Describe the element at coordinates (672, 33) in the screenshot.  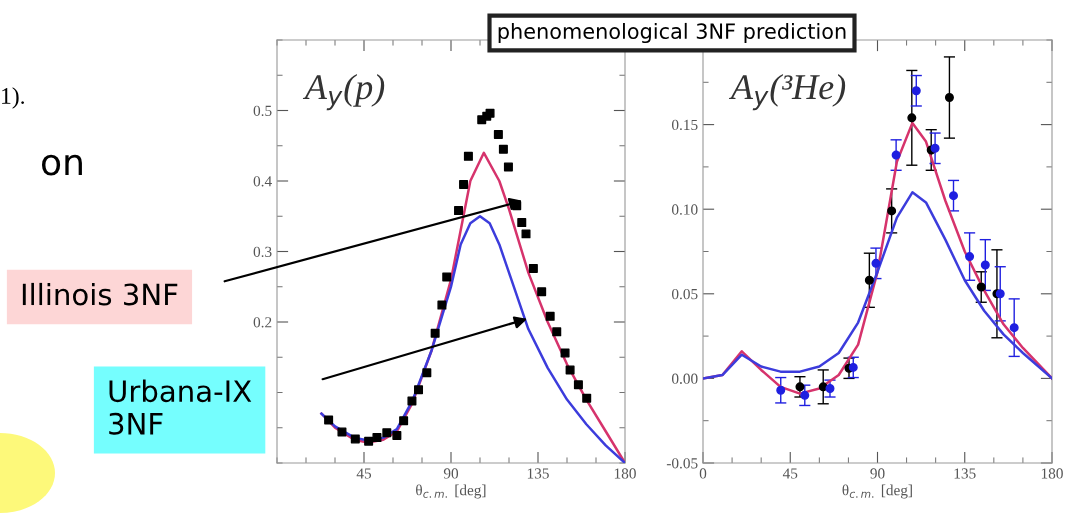
I see `annotation: phenomenological 3NF prediction` at that location.